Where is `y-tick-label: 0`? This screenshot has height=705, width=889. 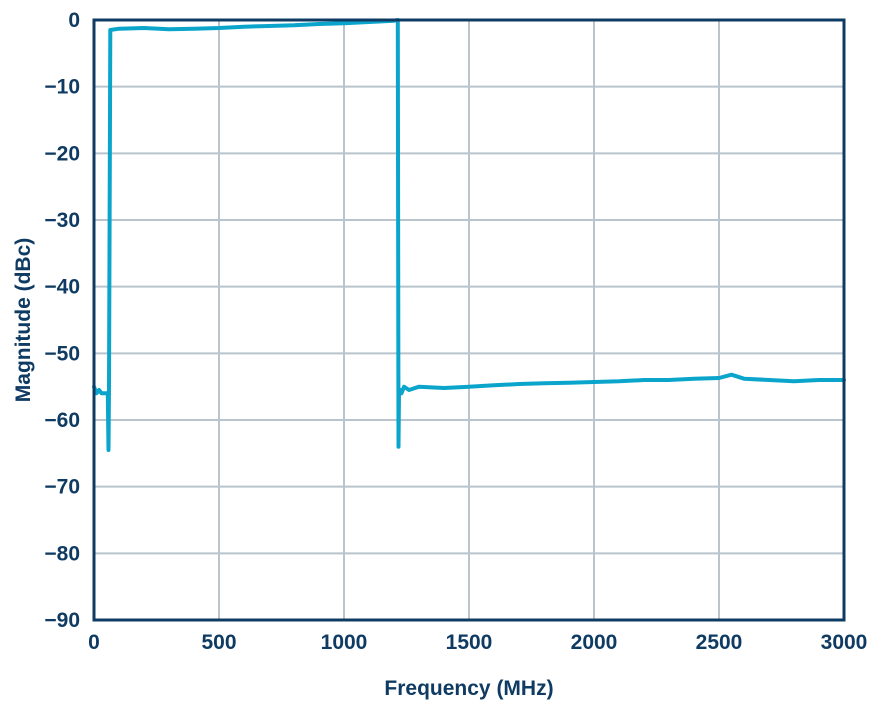
y-tick-label: 0 is located at coordinates (74, 20).